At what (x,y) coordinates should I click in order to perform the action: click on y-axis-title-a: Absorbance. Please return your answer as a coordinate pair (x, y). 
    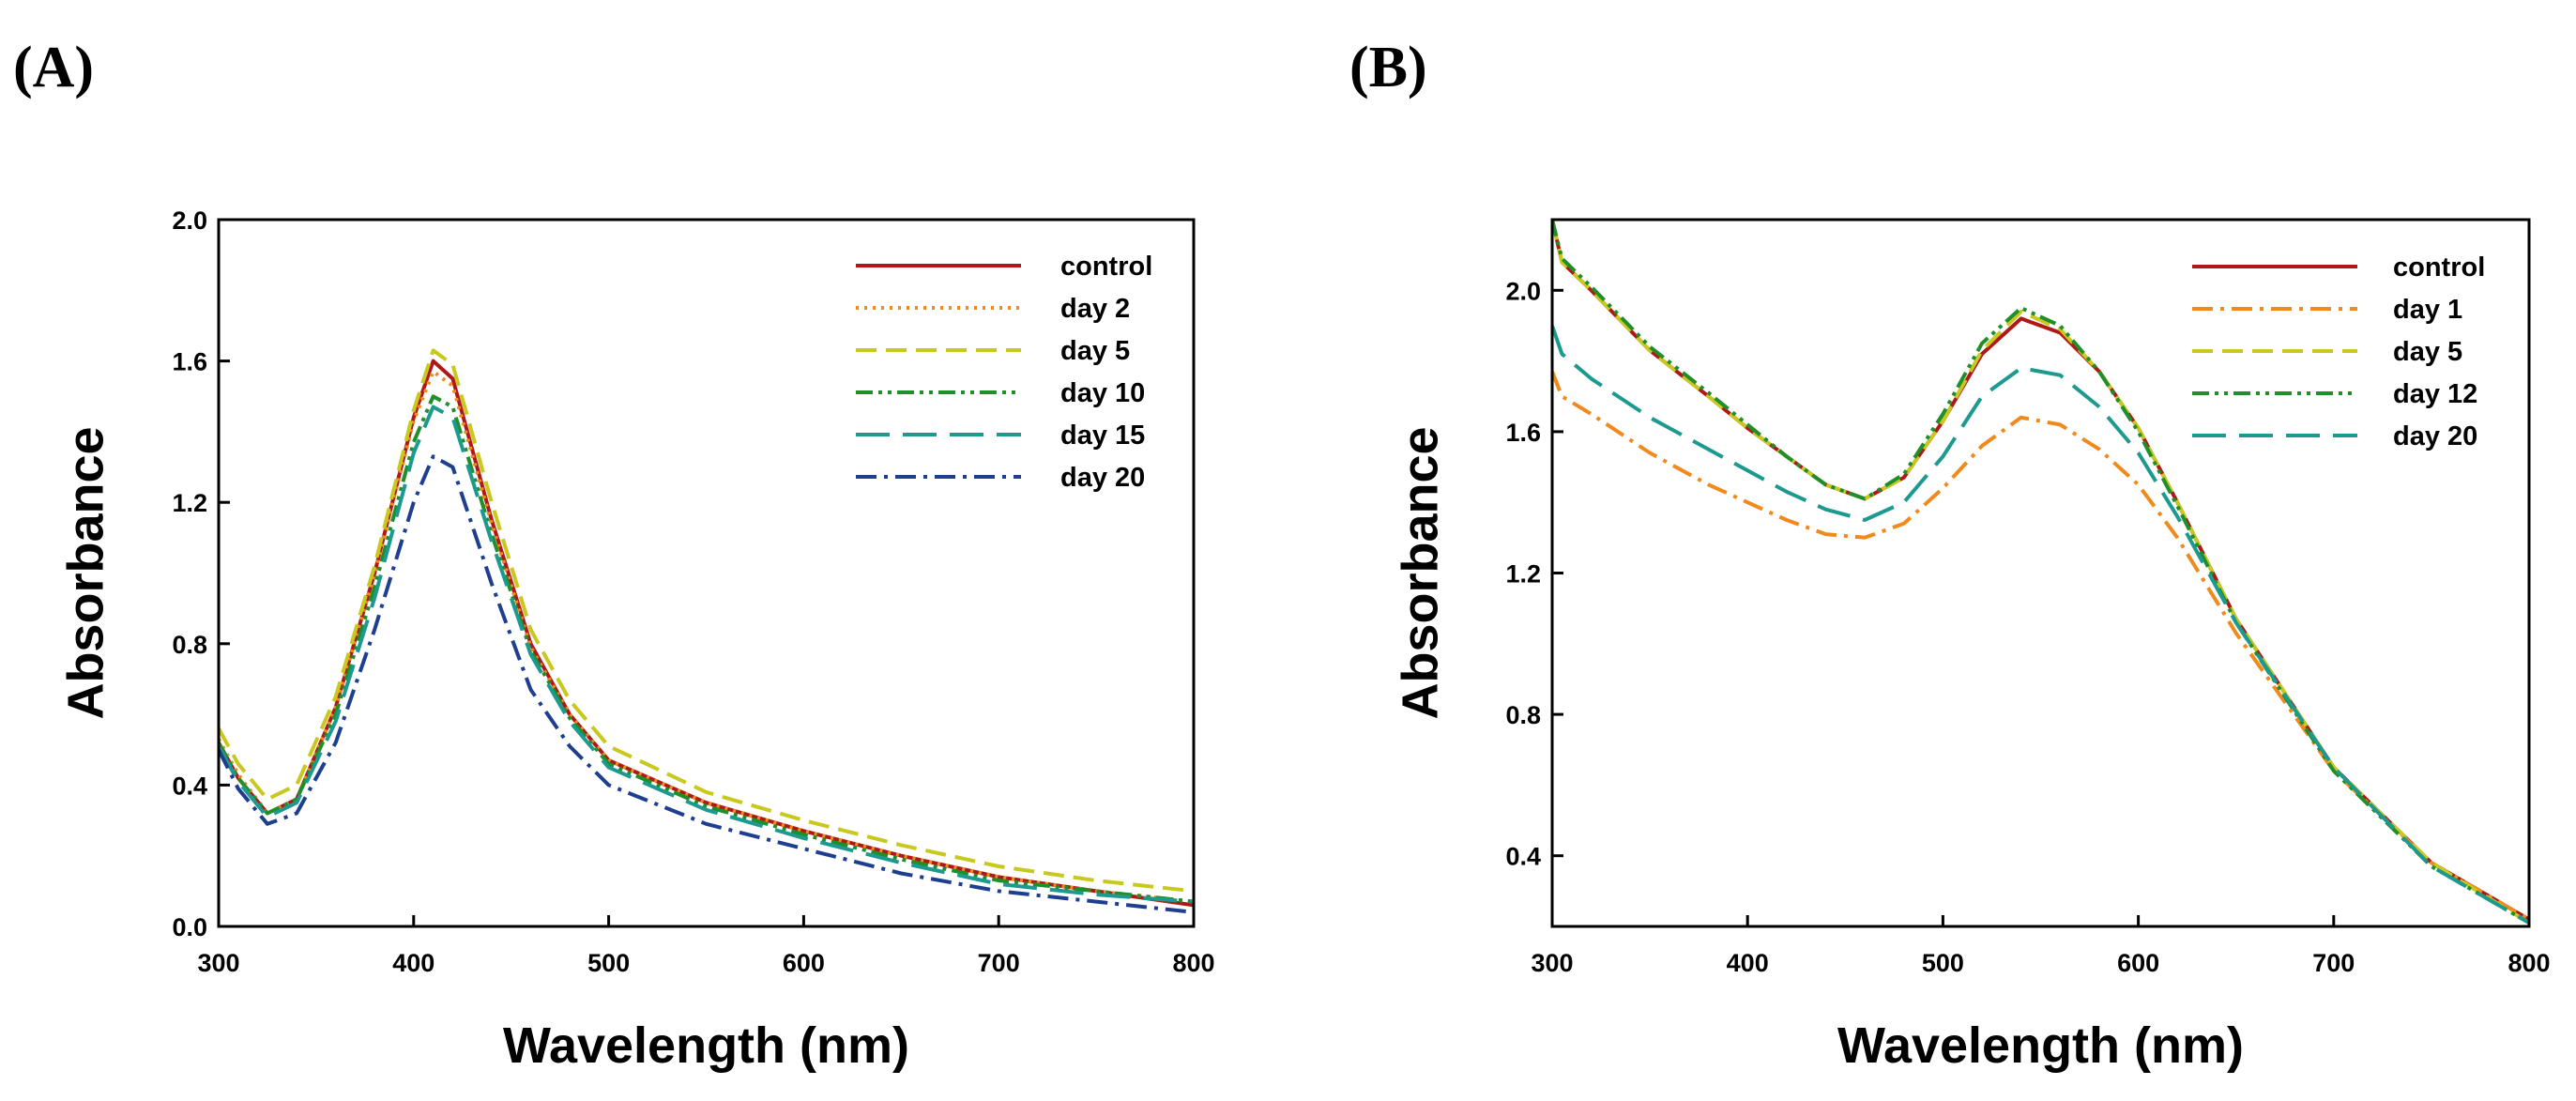
    Looking at the image, I should click on (85, 573).